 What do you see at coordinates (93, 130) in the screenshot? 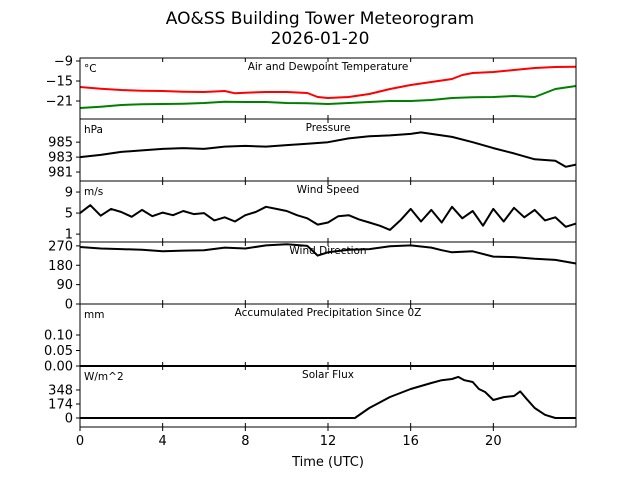
I see `panel-unit: hPa` at bounding box center [93, 130].